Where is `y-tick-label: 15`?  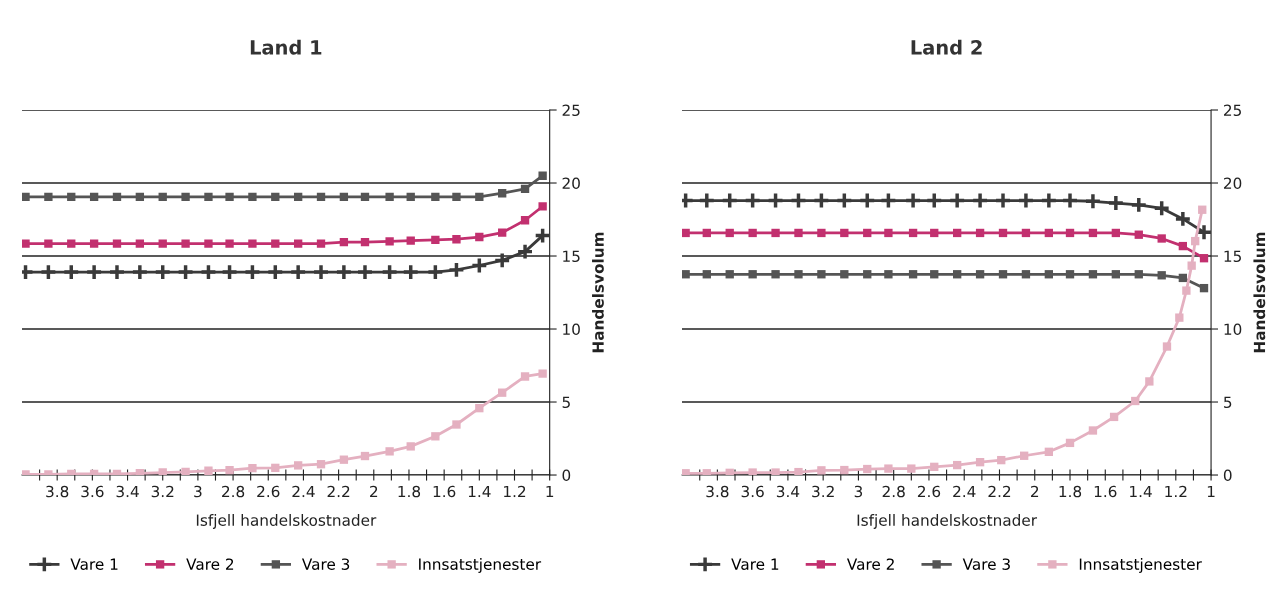
y-tick-label: 15 is located at coordinates (571, 256).